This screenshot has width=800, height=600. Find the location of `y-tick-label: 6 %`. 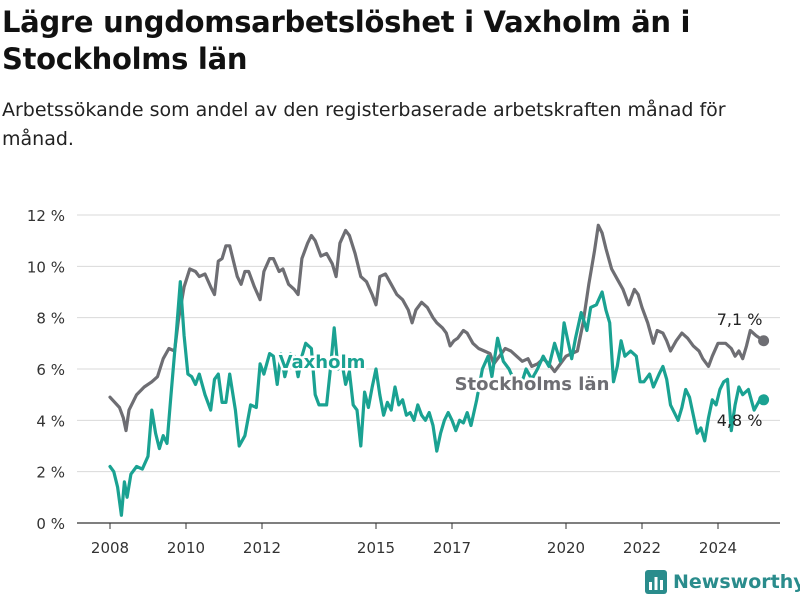

y-tick-label: 6 % is located at coordinates (50, 370).